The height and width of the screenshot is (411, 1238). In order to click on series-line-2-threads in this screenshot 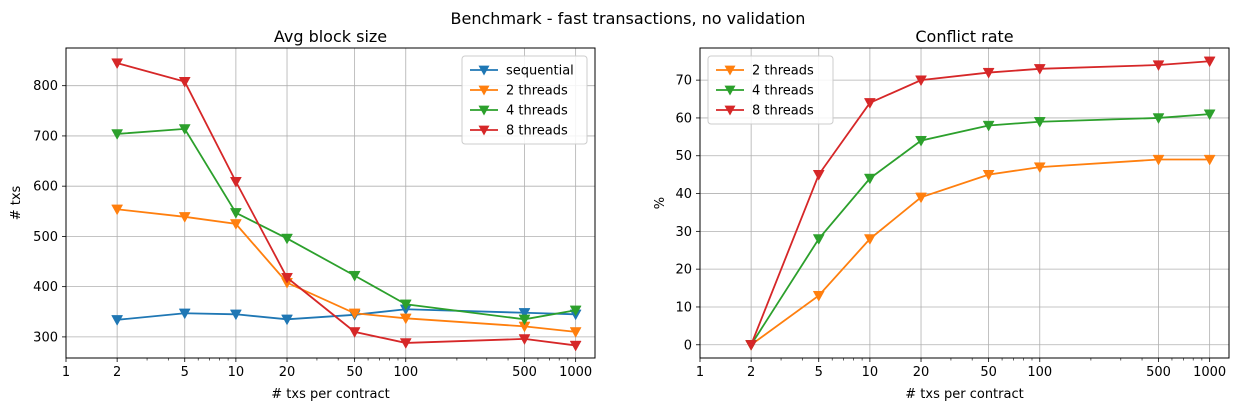, I will do `click(346, 270)`.